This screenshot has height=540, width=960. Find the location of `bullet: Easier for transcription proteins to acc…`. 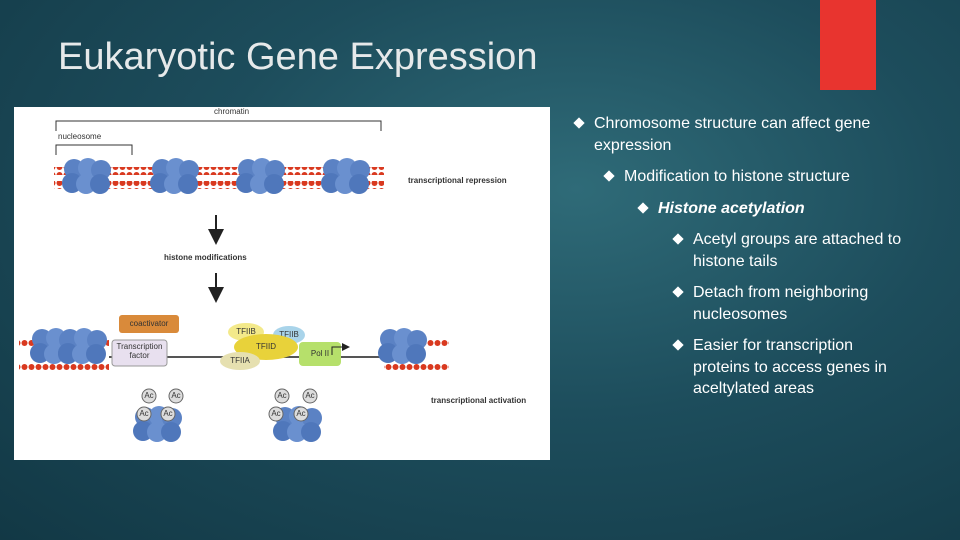

bullet: Easier for transcription proteins to acc… is located at coordinates (798, 367).